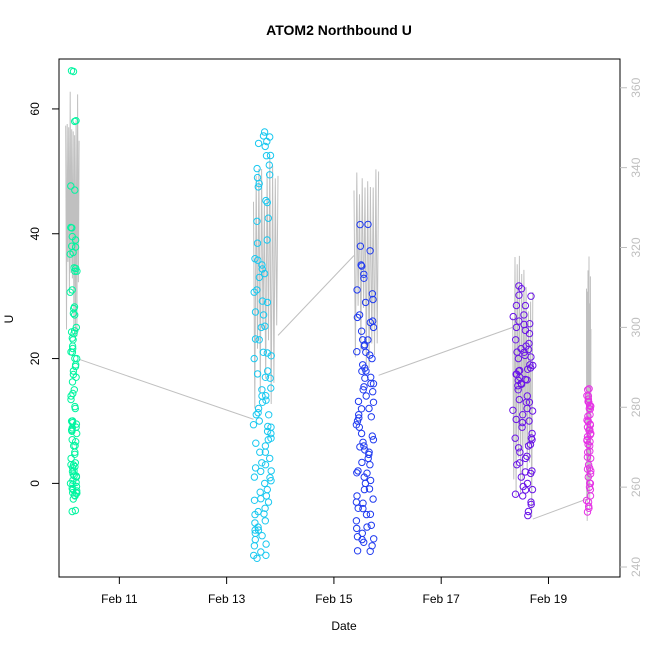  What do you see at coordinates (636, 167) in the screenshot?
I see `y2-tick-label: 340` at bounding box center [636, 167].